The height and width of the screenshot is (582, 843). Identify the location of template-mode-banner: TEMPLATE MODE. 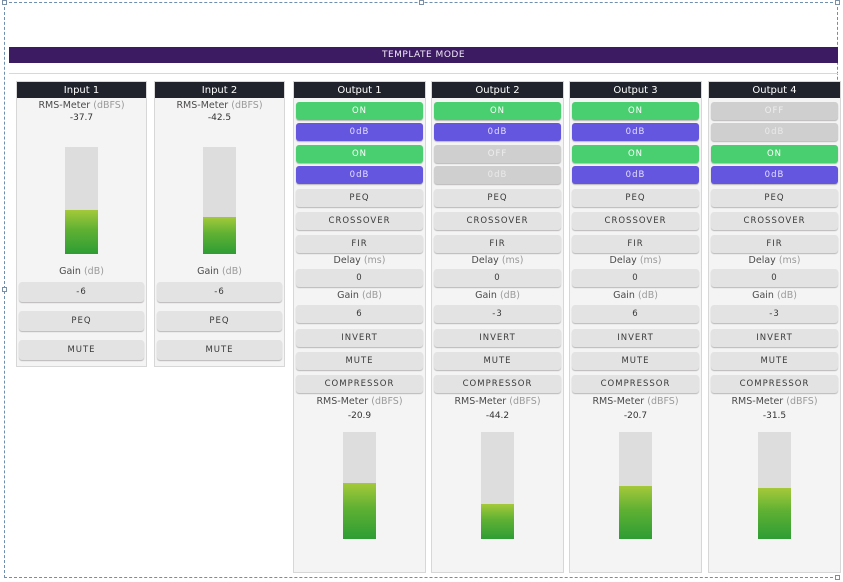
(423, 55).